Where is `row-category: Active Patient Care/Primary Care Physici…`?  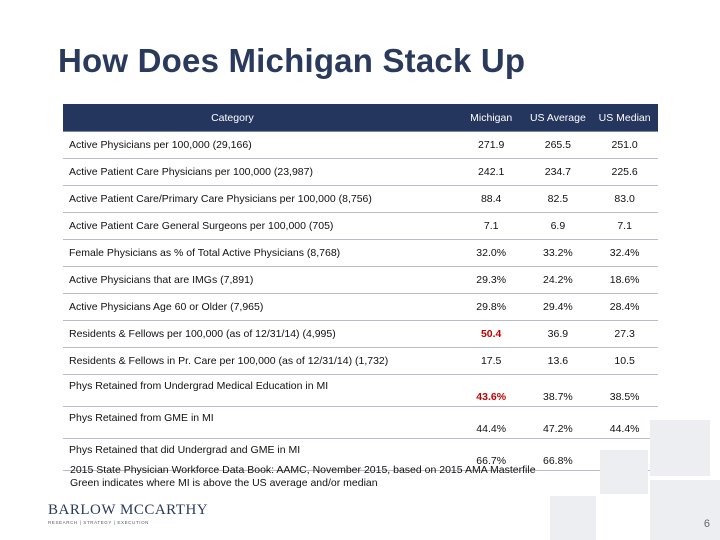 row-category: Active Patient Care/Primary Care Physici… is located at coordinates (260, 199).